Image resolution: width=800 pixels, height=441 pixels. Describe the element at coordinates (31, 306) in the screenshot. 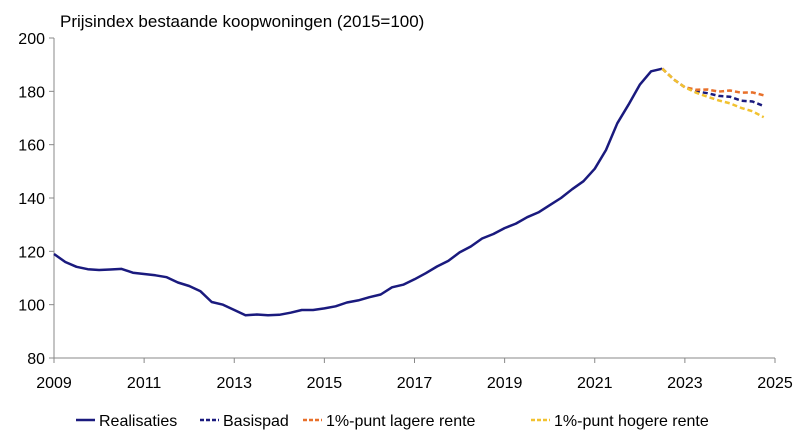

I see `y-tick-label: 100` at that location.